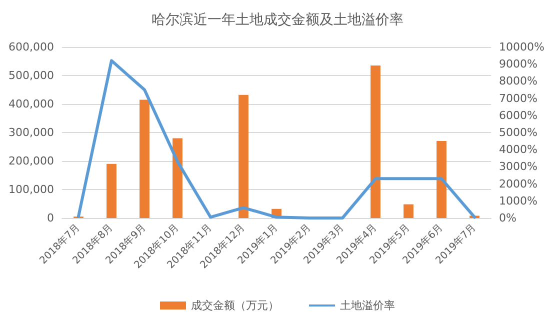 The image size is (555, 324). Describe the element at coordinates (367, 305) in the screenshot. I see `legend-label: 土地溢价率` at that location.